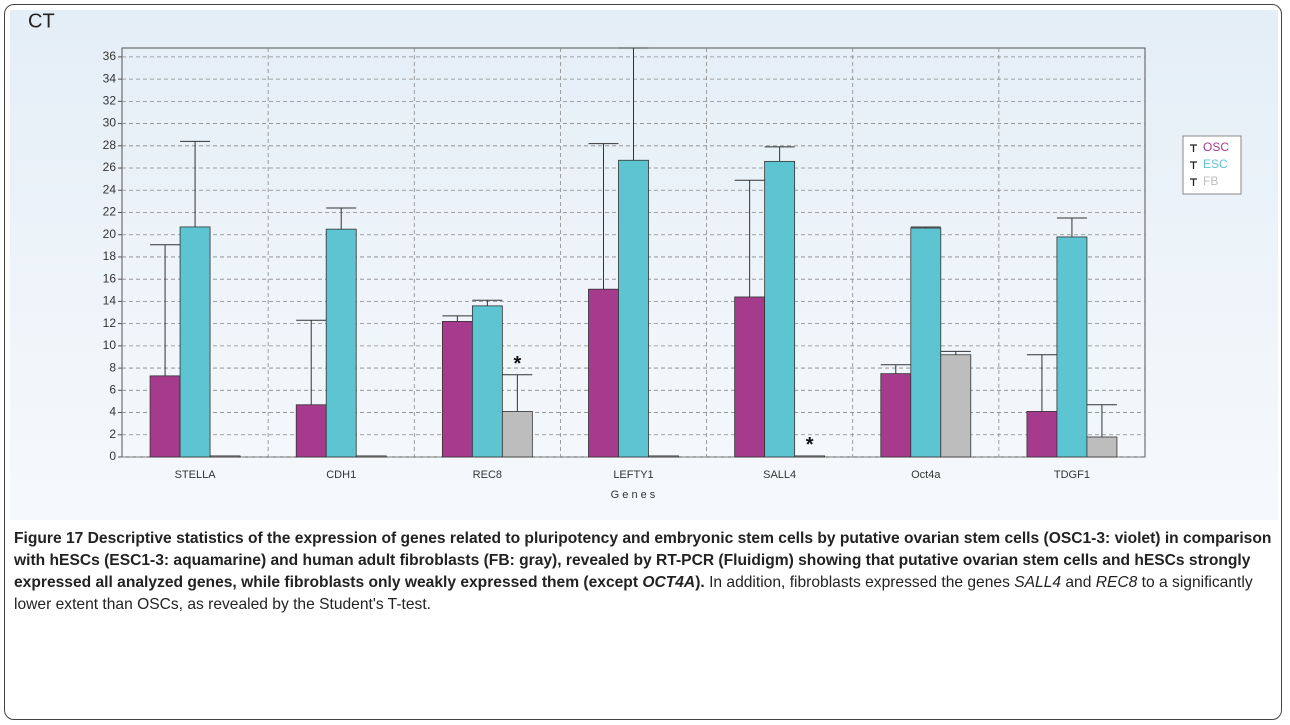 The height and width of the screenshot is (725, 1290). What do you see at coordinates (41, 21) in the screenshot?
I see `y-axis-label: CT` at bounding box center [41, 21].